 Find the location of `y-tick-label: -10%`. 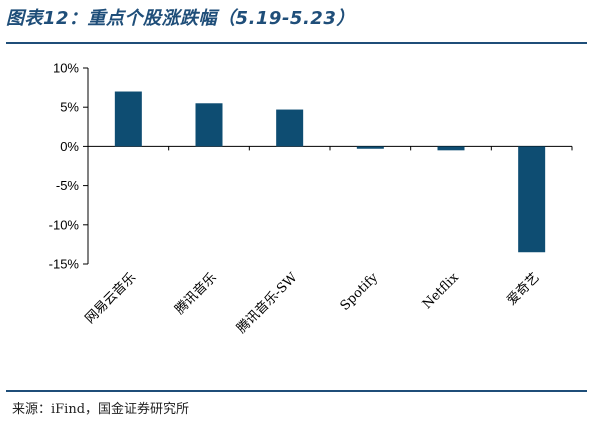

y-tick-label: -10% is located at coordinates (64, 224).